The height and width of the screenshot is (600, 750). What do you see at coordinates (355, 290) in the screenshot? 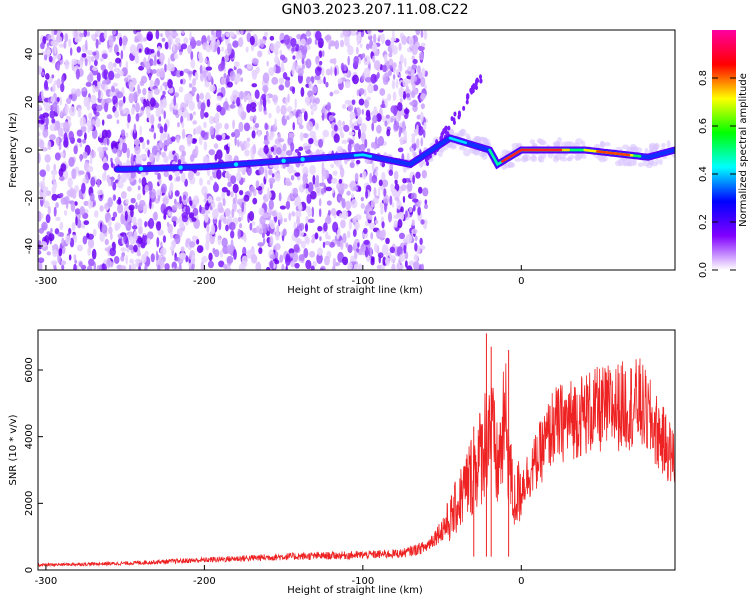
I see `spectrogram-xlabel: Height of straight line (km)` at bounding box center [355, 290].